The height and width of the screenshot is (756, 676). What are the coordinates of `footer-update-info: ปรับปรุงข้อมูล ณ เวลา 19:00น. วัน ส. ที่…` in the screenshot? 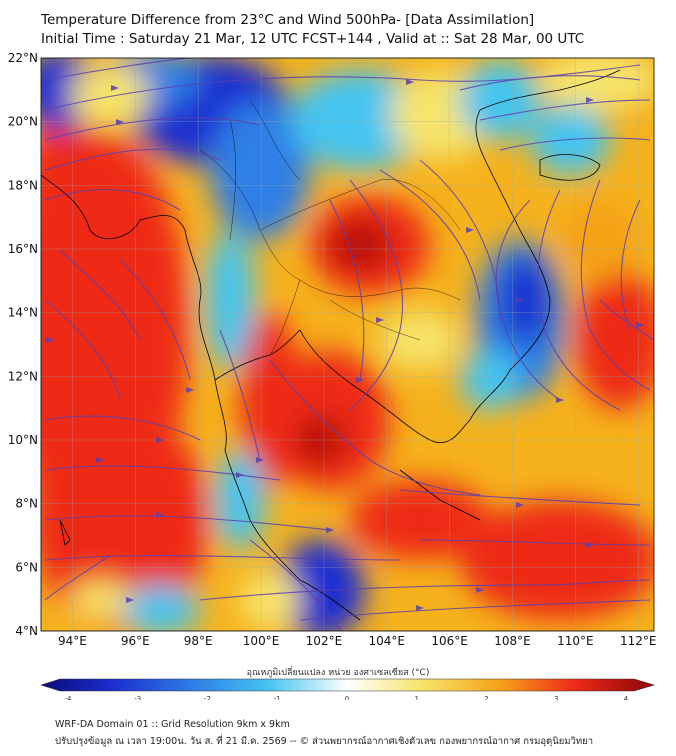 It's located at (324, 741).